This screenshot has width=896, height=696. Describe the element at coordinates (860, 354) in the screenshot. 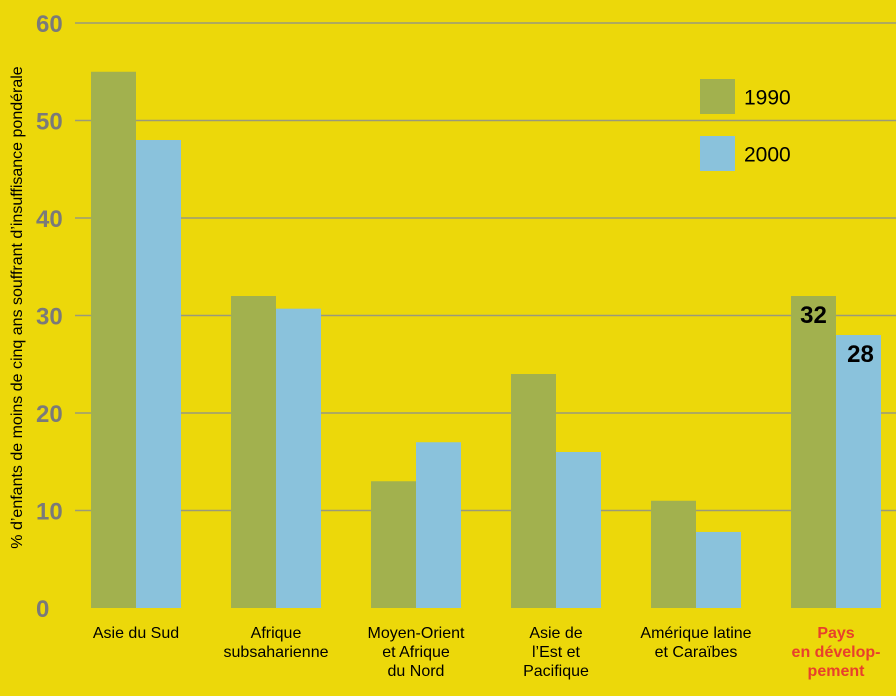

I see `data-label: 28` at that location.